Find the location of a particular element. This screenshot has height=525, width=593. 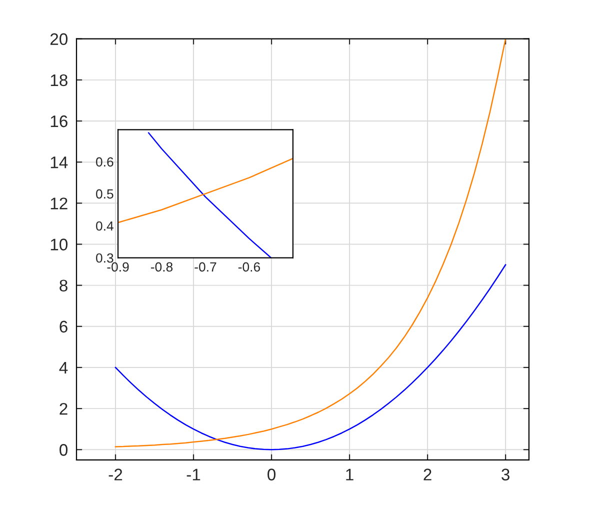

y-tick-label: 12 is located at coordinates (59, 204).